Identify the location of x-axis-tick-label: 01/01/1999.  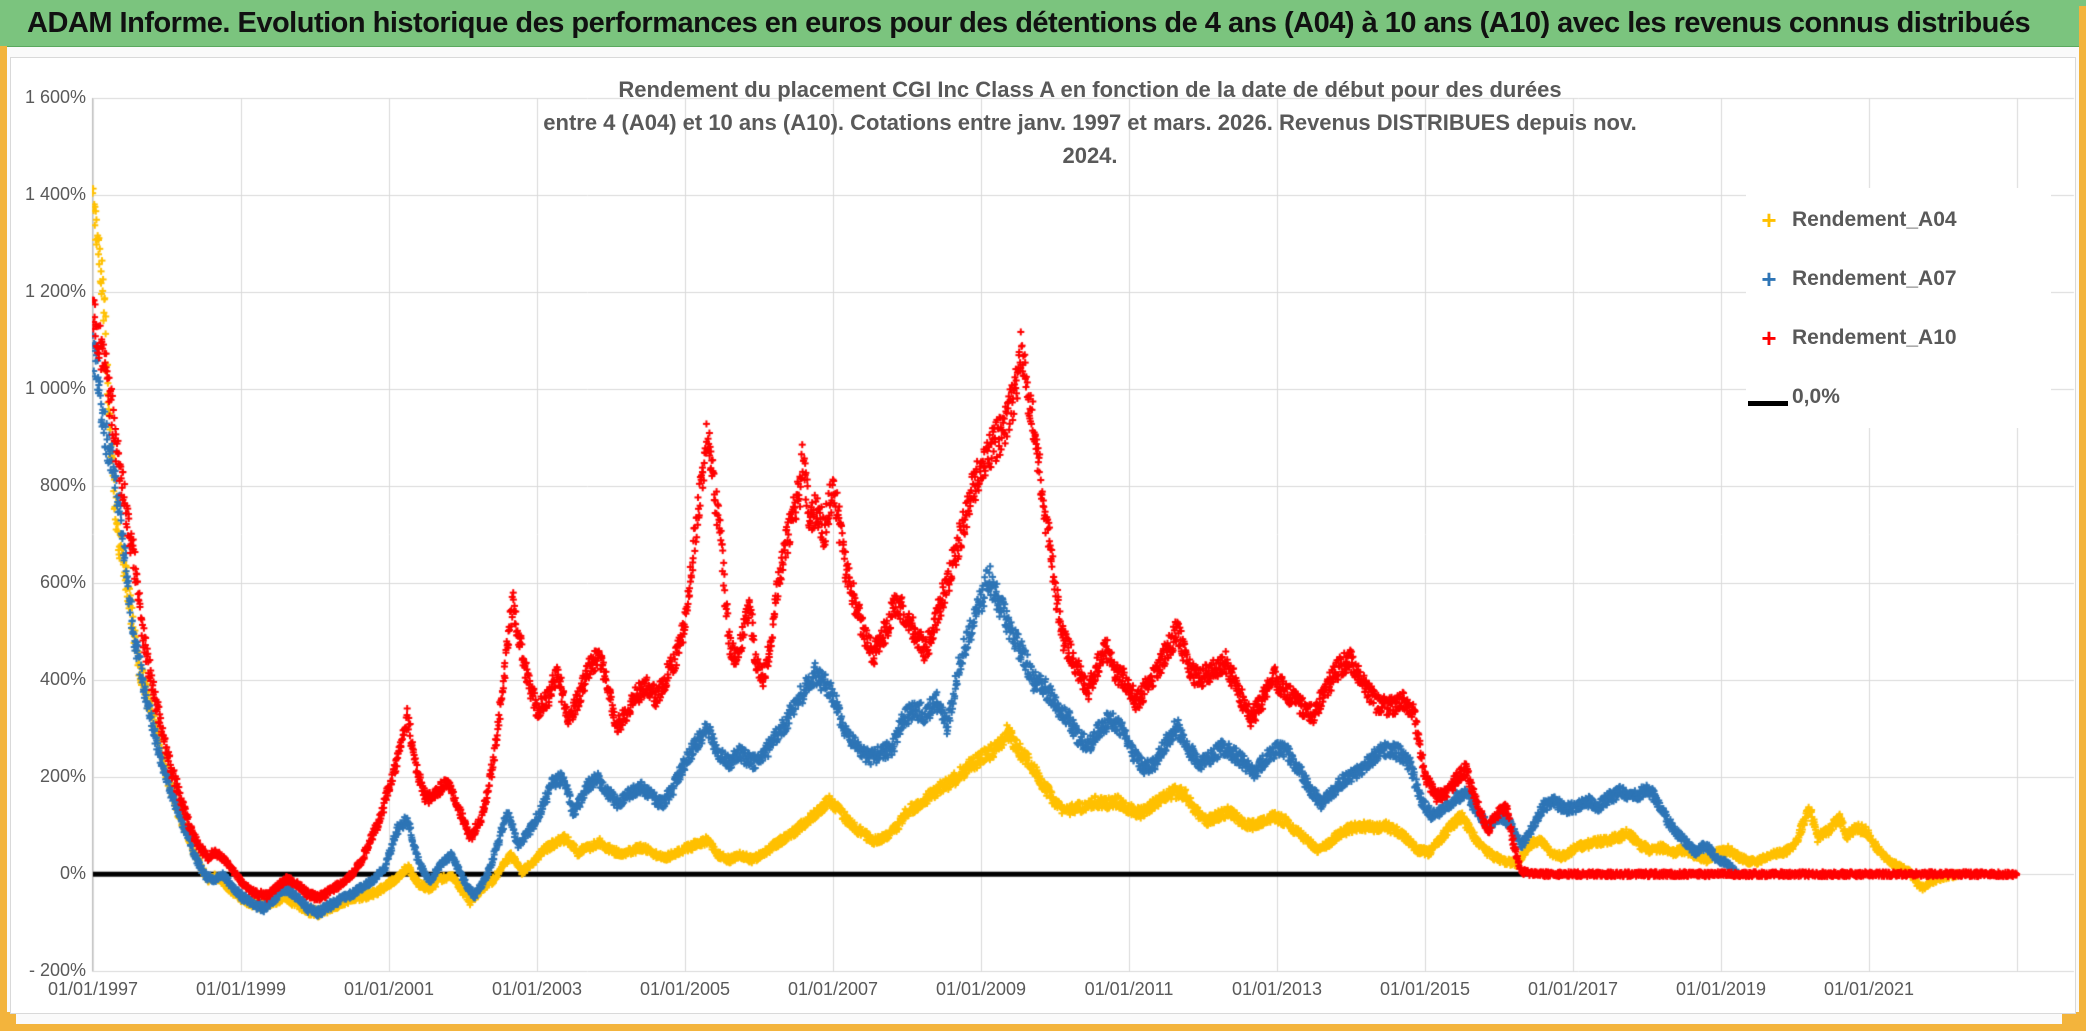
(241, 989).